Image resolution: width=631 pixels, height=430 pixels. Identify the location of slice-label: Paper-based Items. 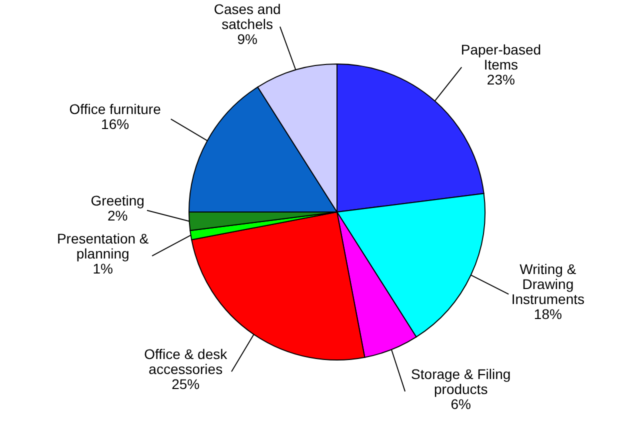
(501, 57).